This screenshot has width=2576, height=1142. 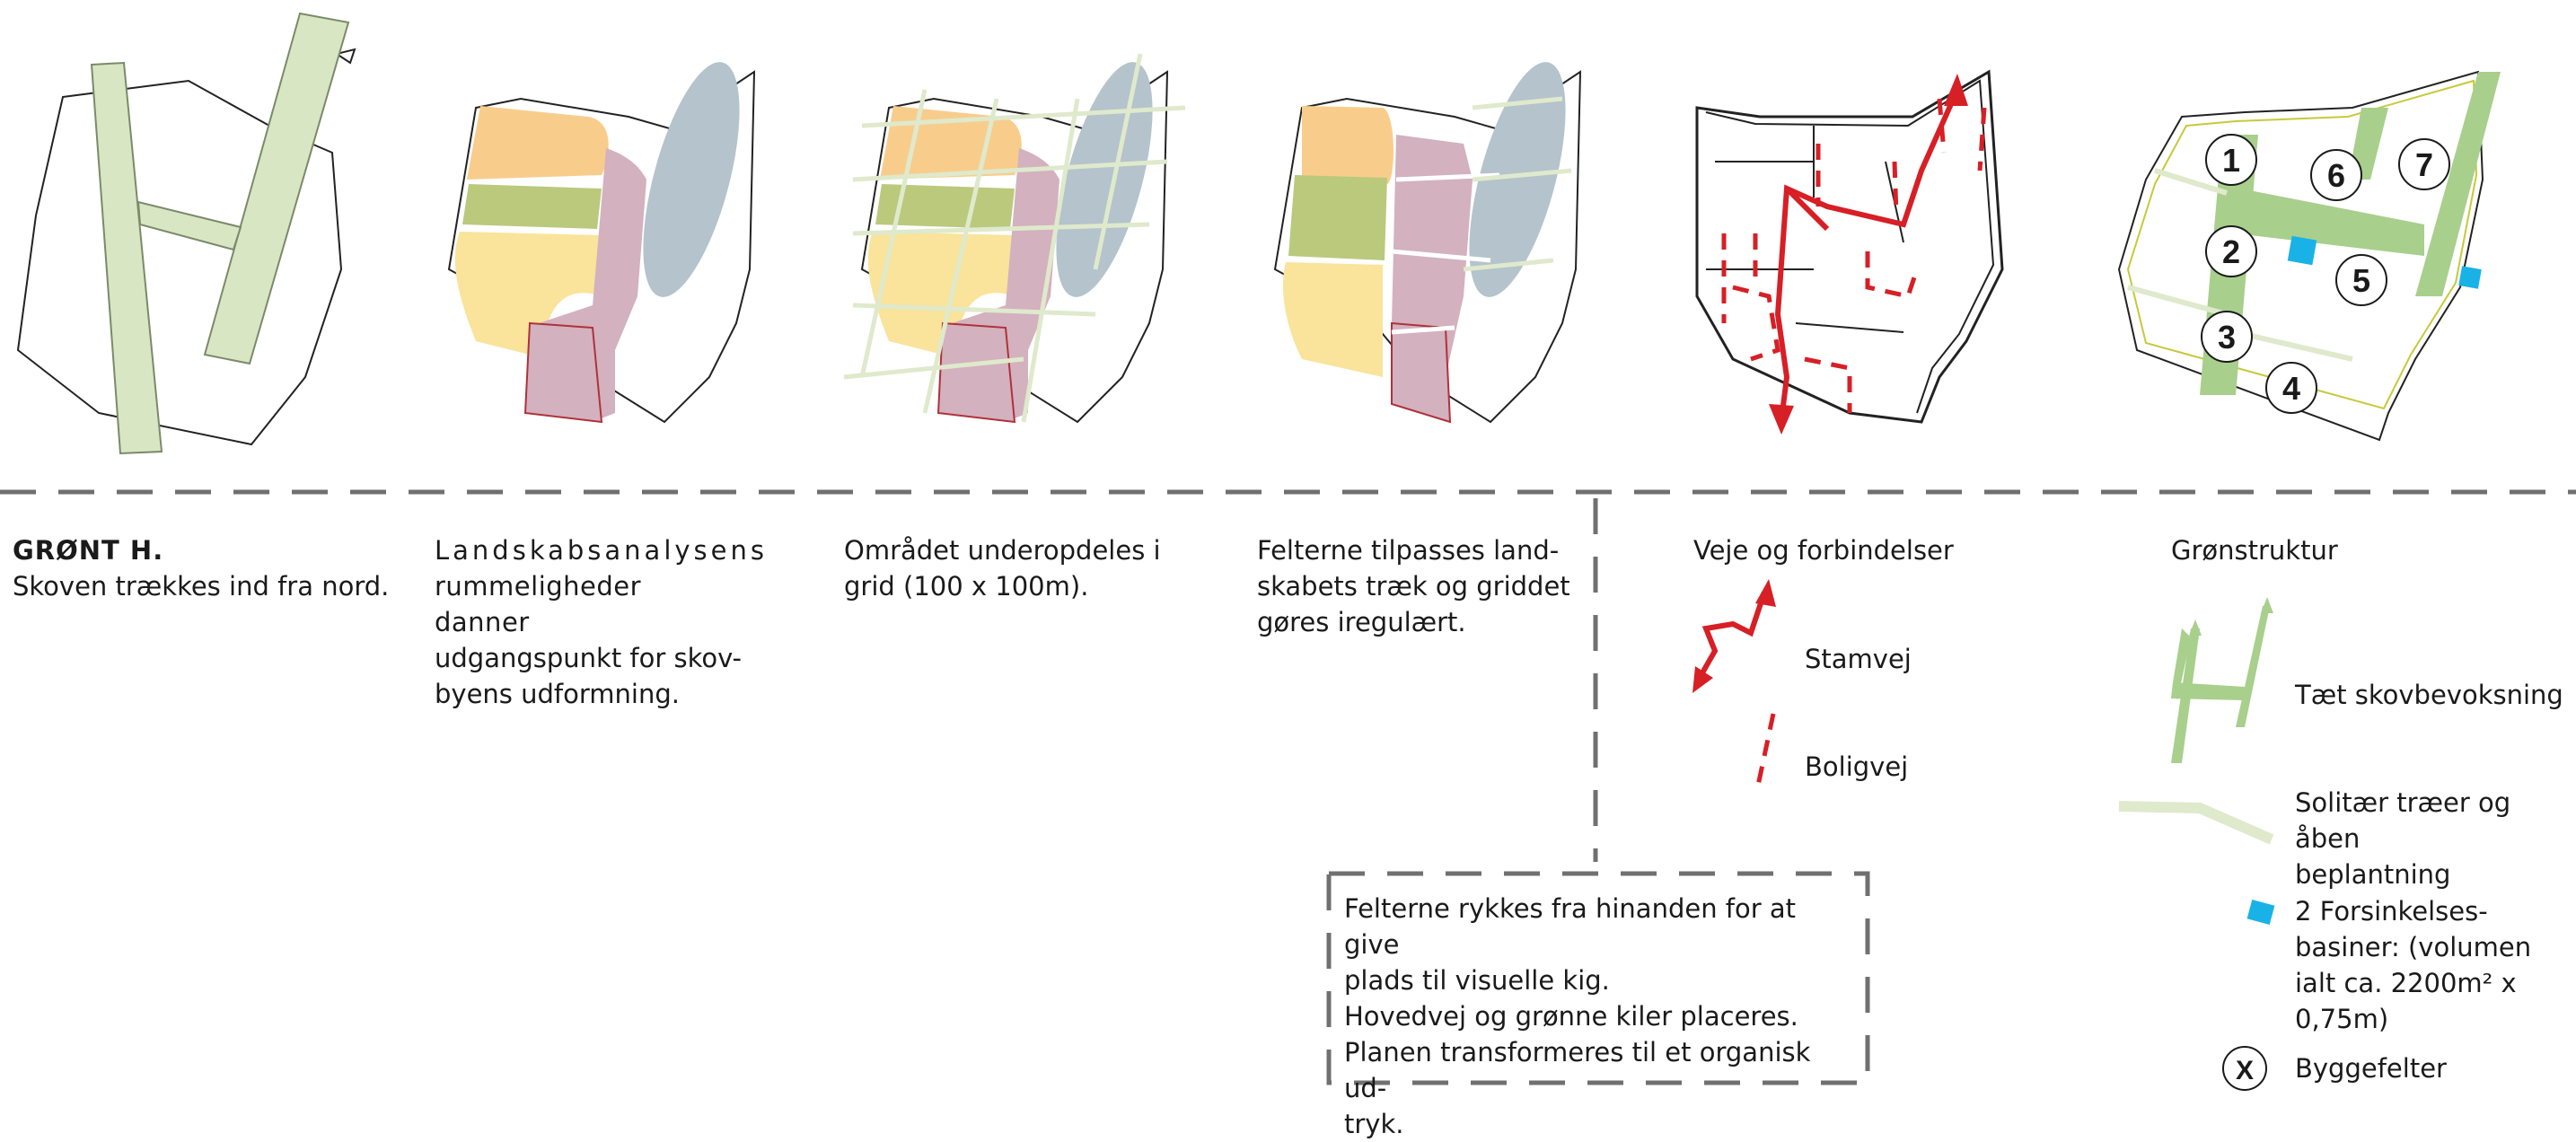 What do you see at coordinates (563, 373) in the screenshot?
I see `mauve-field-south` at bounding box center [563, 373].